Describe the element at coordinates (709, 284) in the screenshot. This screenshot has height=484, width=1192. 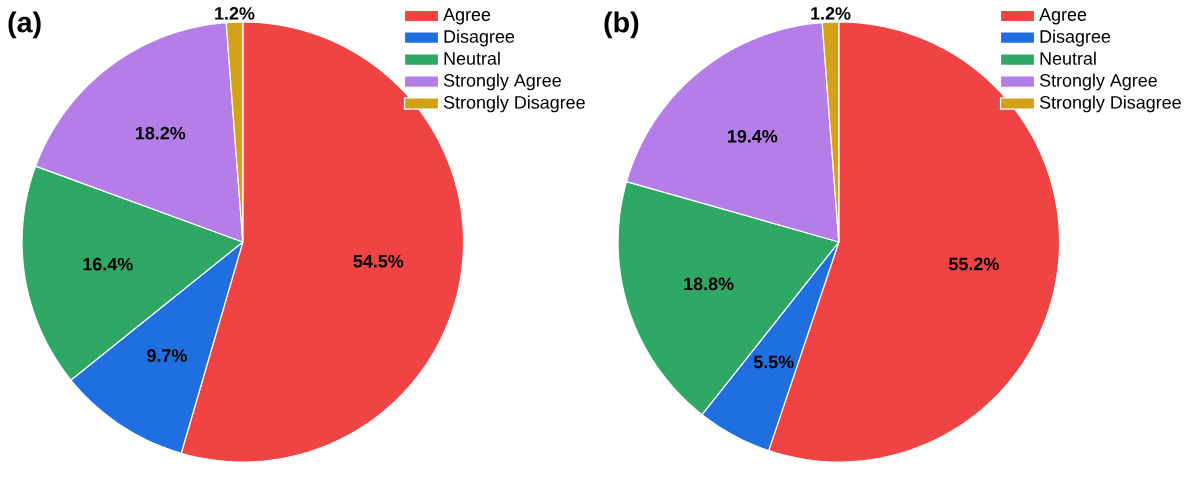
I see `data-label: 18.8%` at that location.